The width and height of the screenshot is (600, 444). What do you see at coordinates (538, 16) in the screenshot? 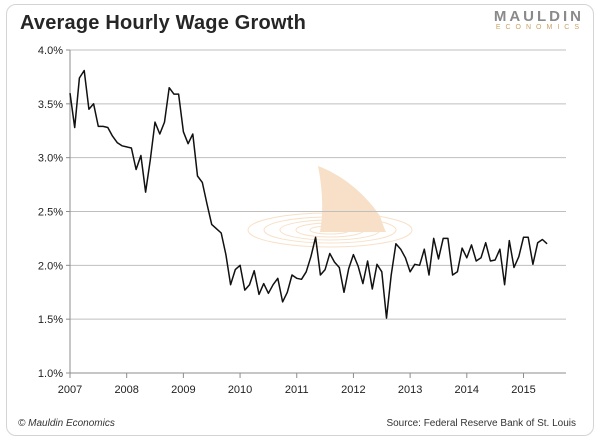
I see `logo-main-text: MAULDIN` at bounding box center [538, 16].